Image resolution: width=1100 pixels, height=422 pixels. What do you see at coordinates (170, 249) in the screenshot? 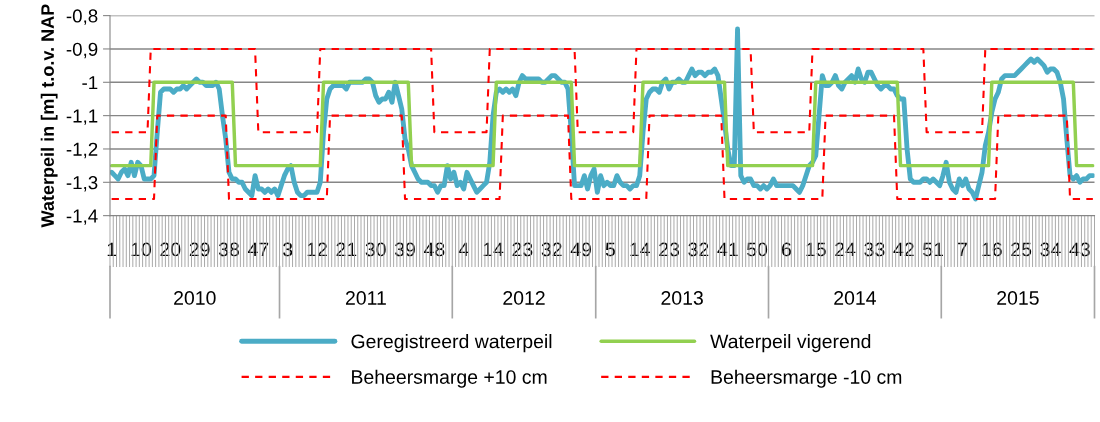
I see `x-tick-label: 20` at bounding box center [170, 249].